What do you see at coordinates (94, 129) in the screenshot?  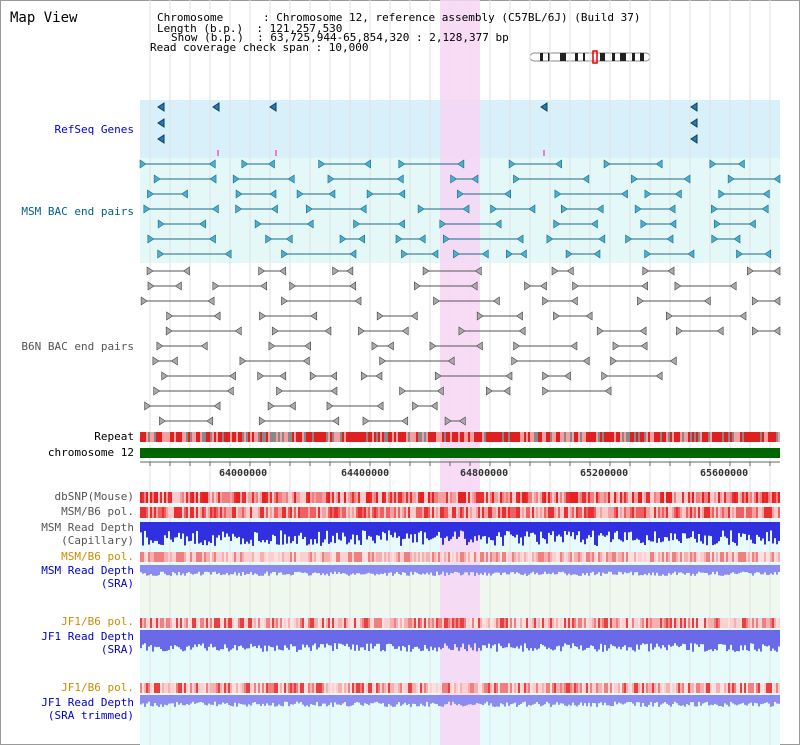 I see `track-label-refseq: RefSeq Genes` at bounding box center [94, 129].